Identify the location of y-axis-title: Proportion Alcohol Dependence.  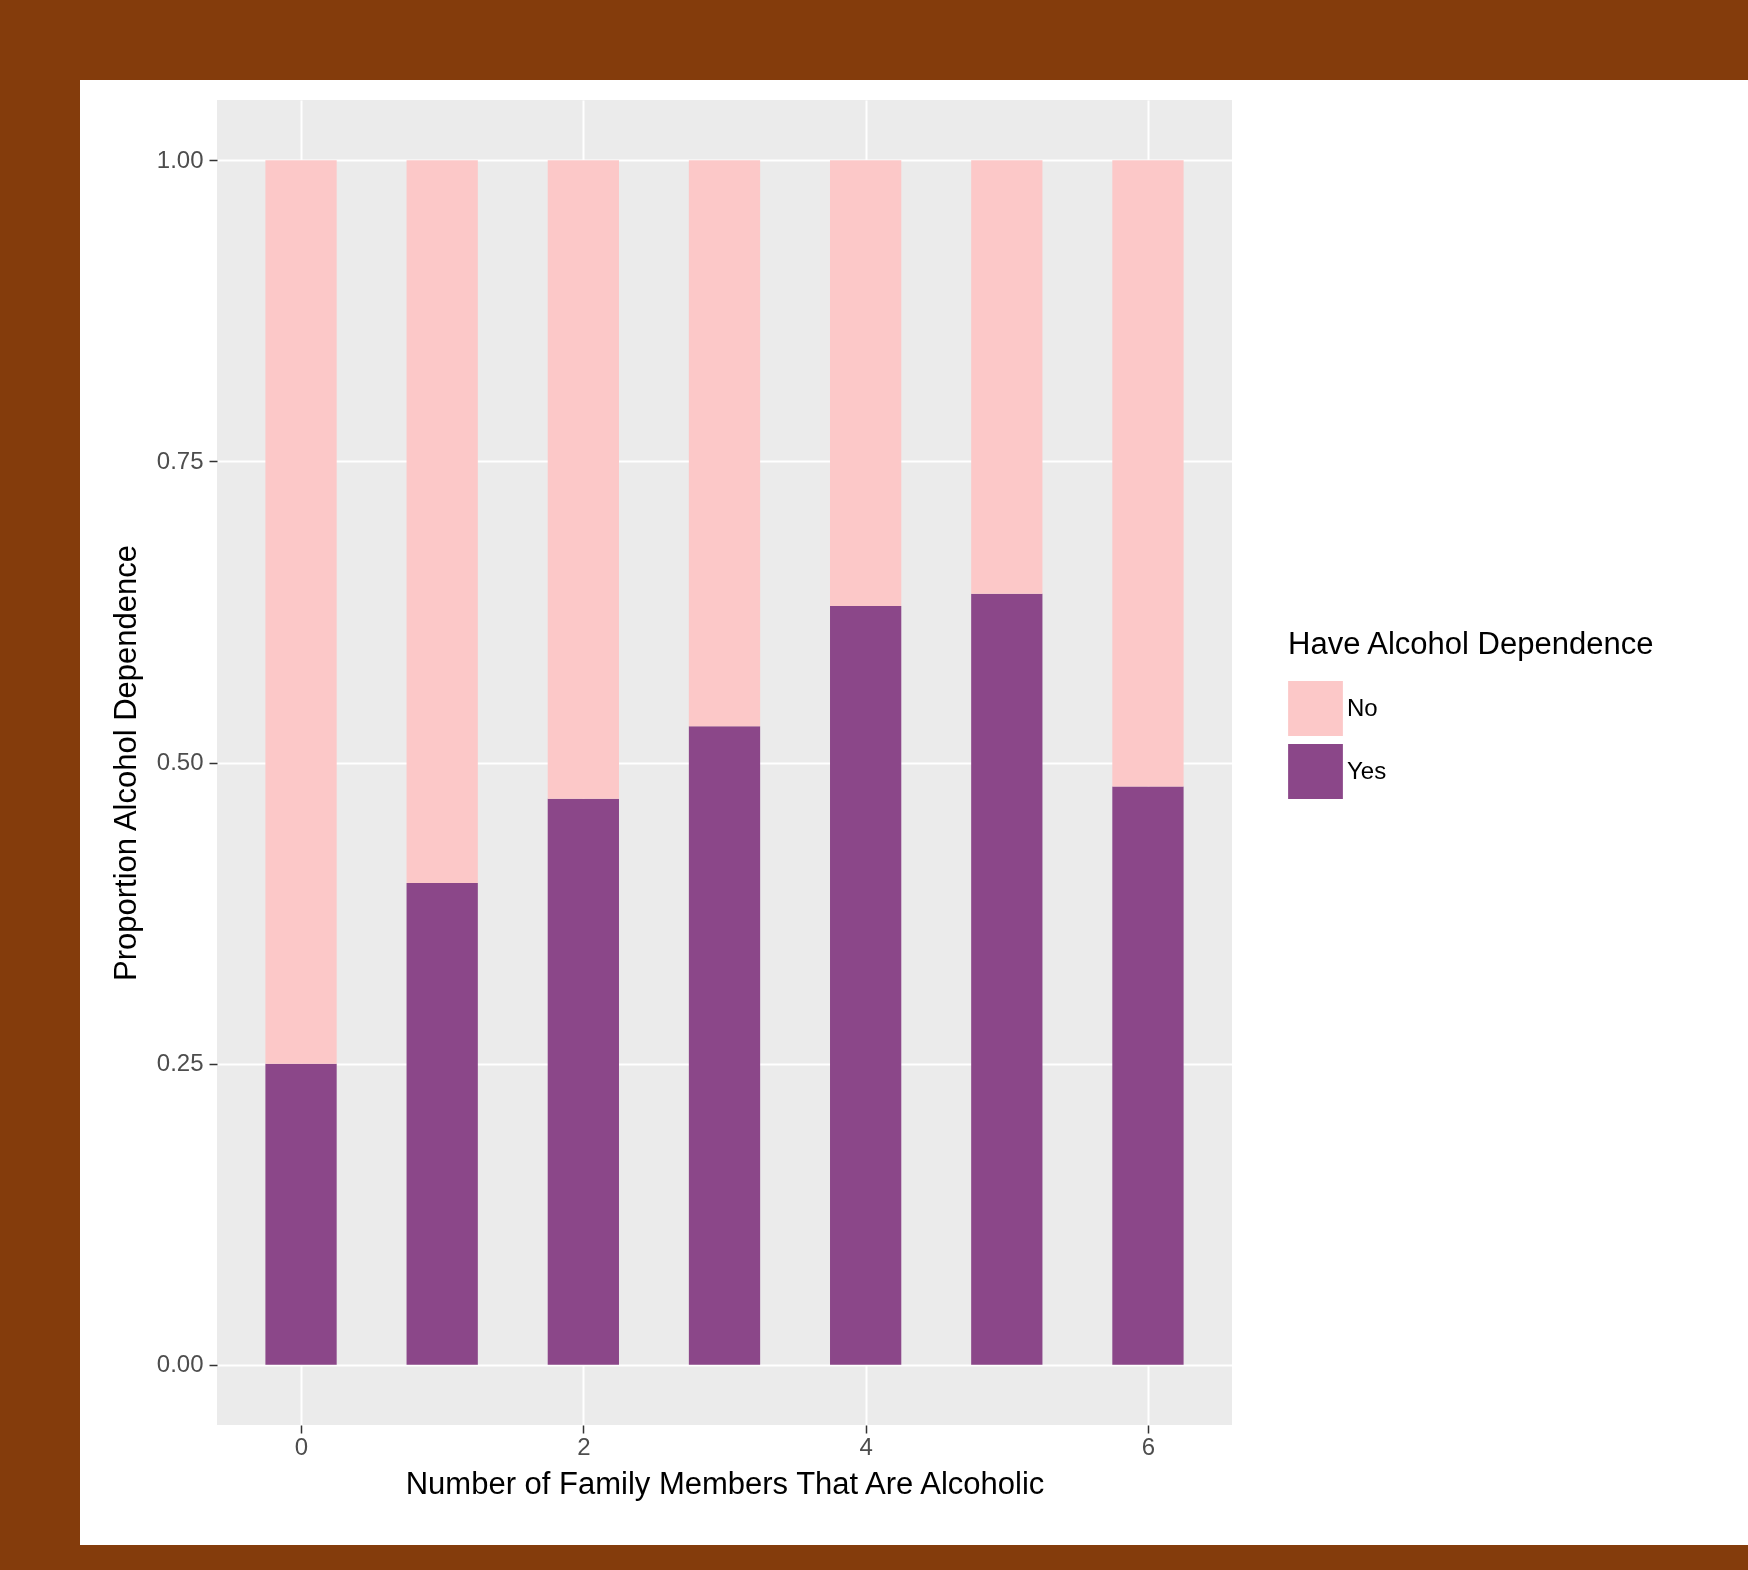
(125, 763).